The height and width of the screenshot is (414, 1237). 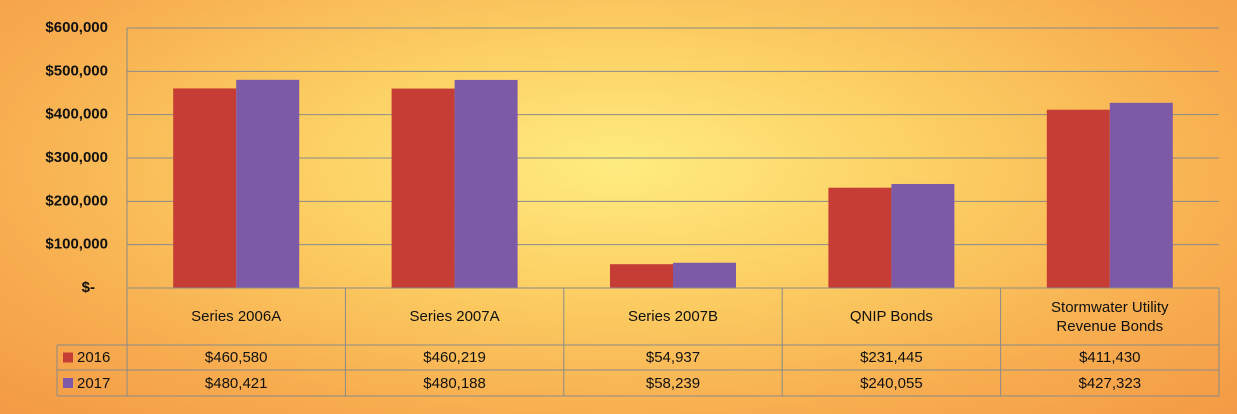 What do you see at coordinates (76, 157) in the screenshot?
I see `y-tick-label: $300,000` at bounding box center [76, 157].